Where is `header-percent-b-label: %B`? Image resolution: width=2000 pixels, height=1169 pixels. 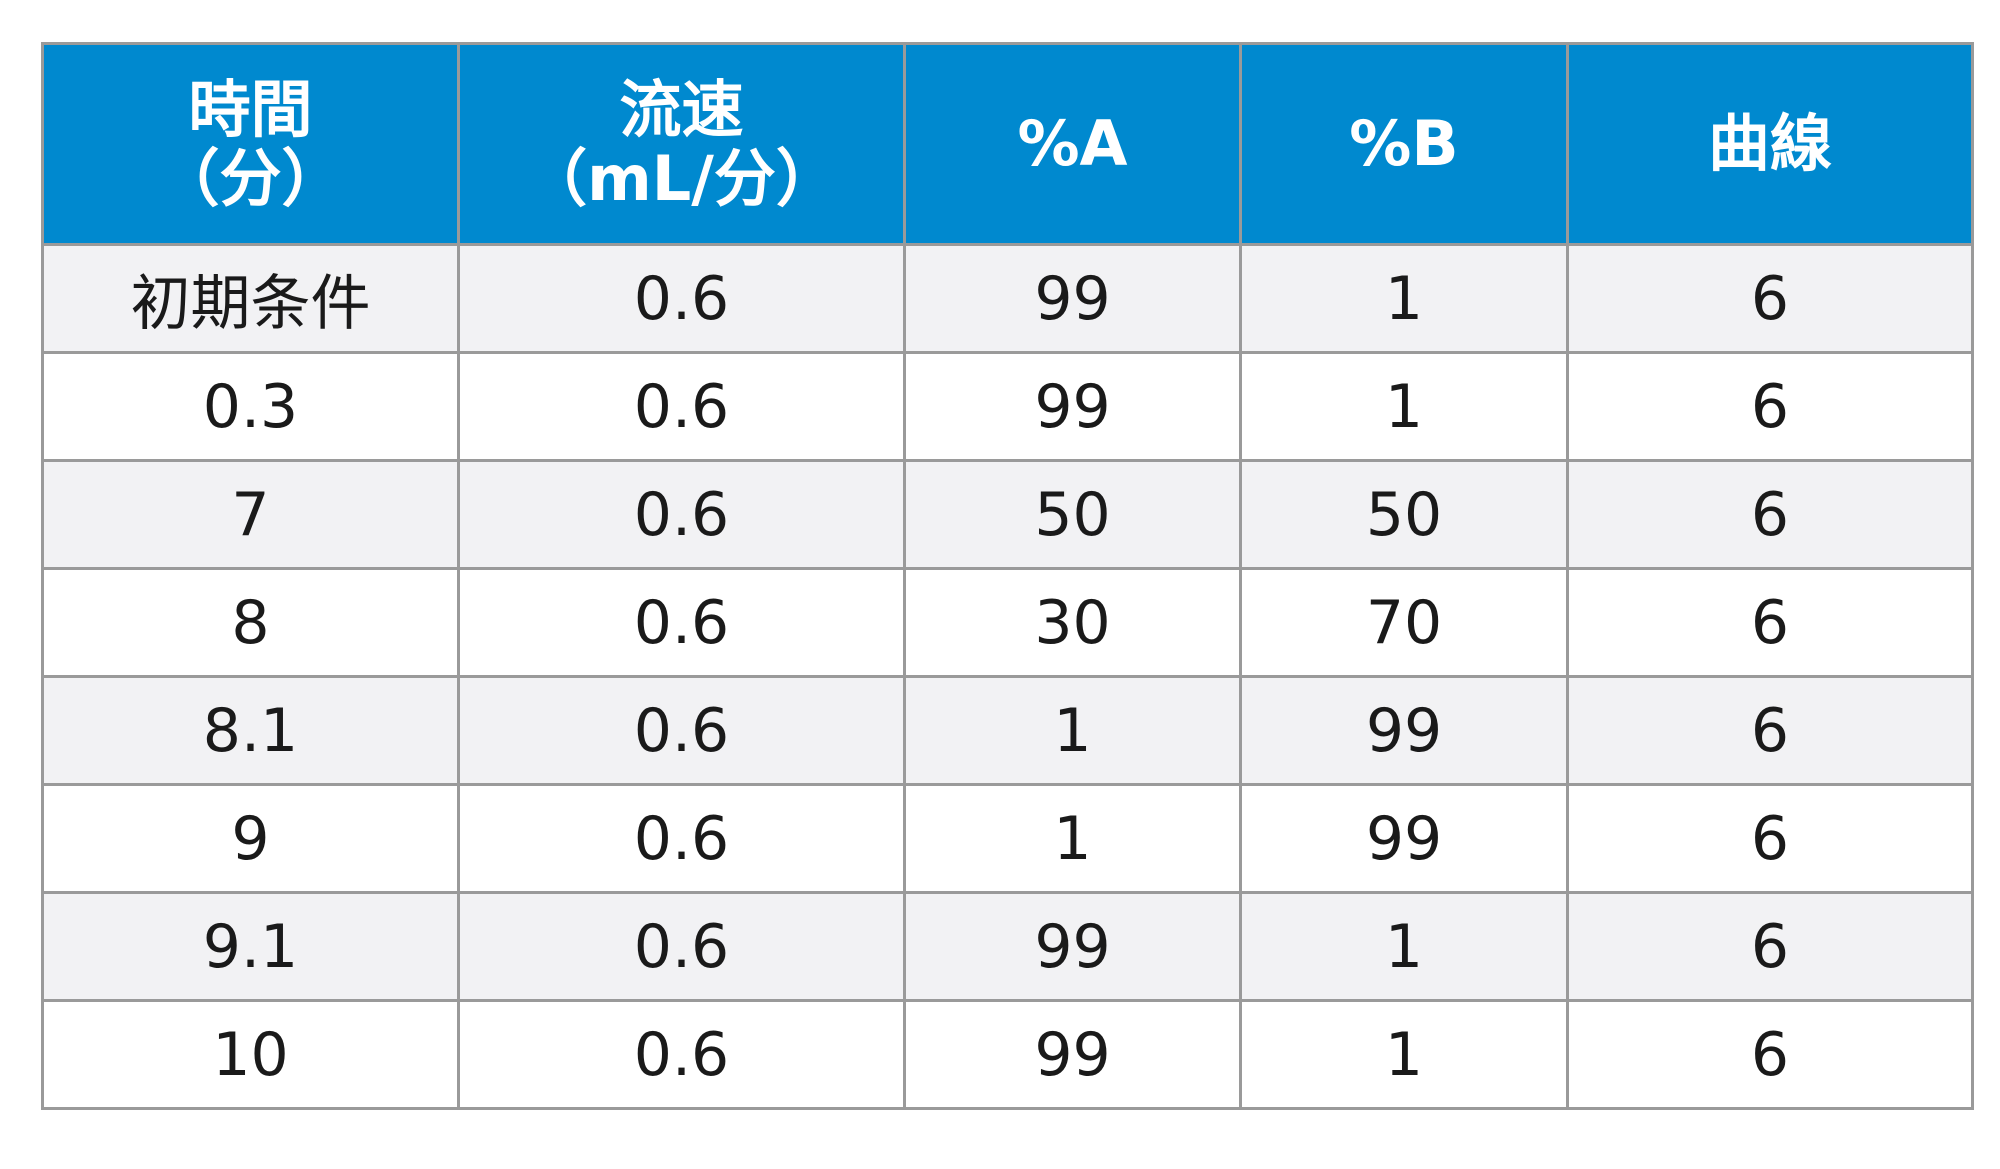
header-percent-b-label: %B is located at coordinates (1404, 144).